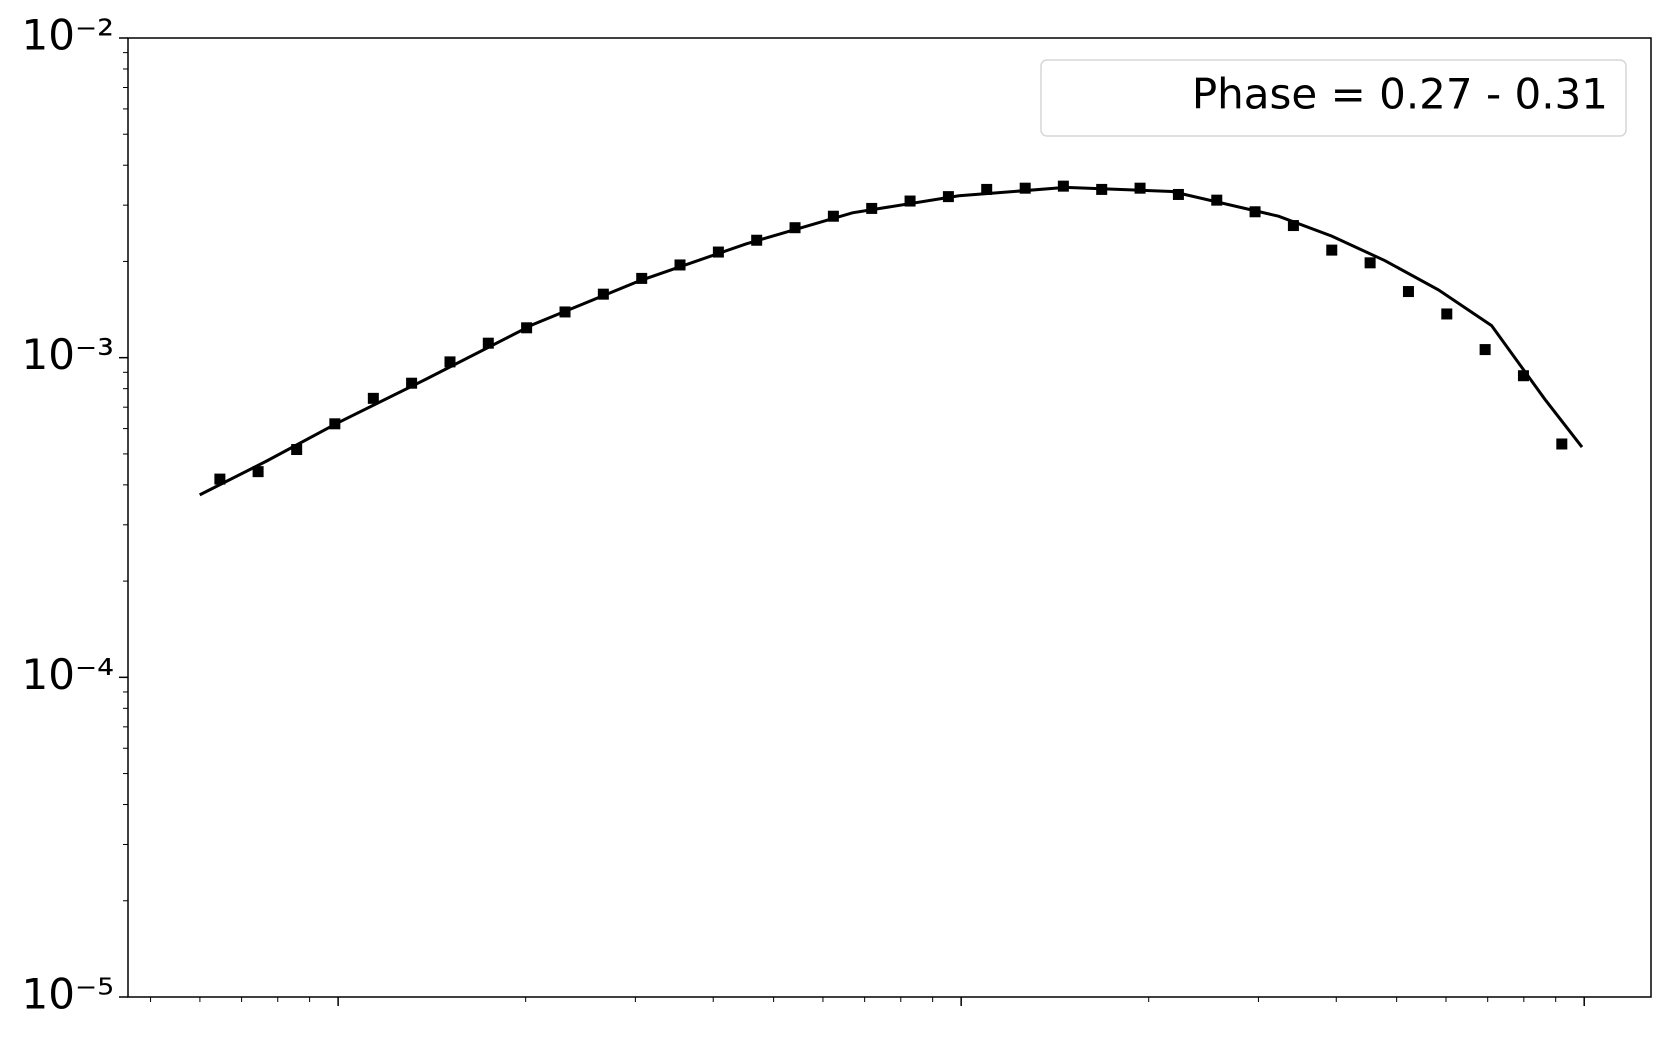 Image resolution: width=1661 pixels, height=1038 pixels. What do you see at coordinates (1400, 94) in the screenshot?
I see `legend-text: Phase = 0.27 - 0.31` at bounding box center [1400, 94].